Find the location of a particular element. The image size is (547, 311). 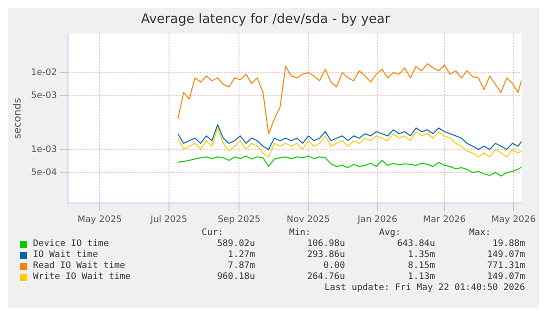

text: Min: is located at coordinates (300, 233).